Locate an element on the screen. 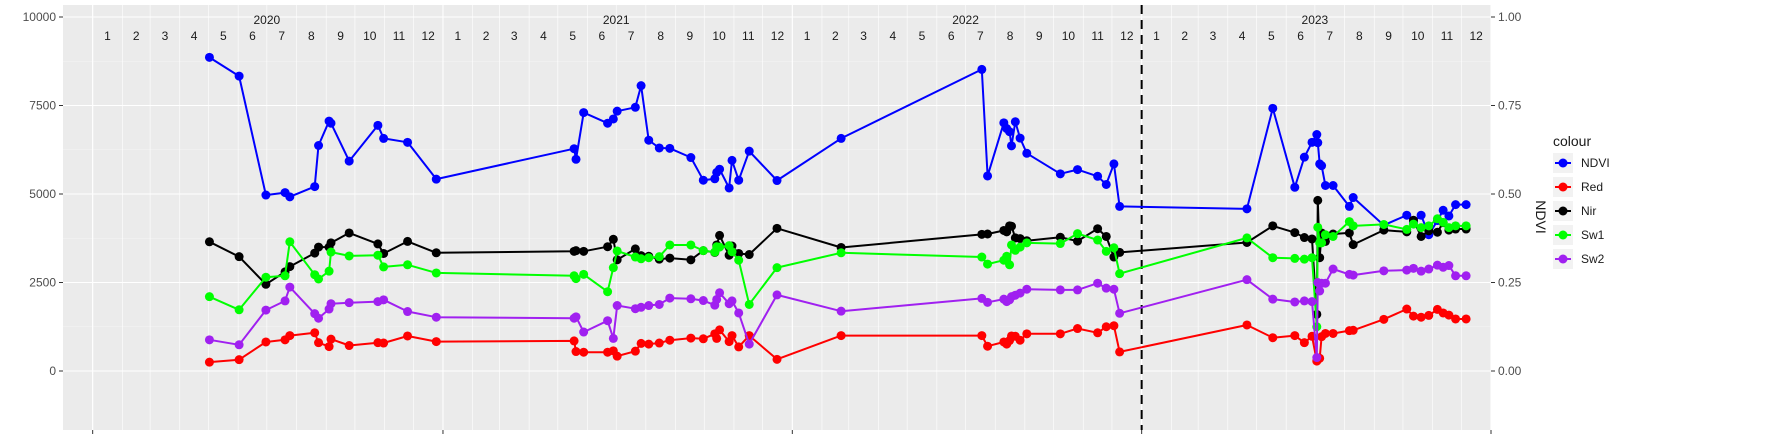 This screenshot has width=1773, height=442. left-tick-label: 5000 is located at coordinates (42, 194).